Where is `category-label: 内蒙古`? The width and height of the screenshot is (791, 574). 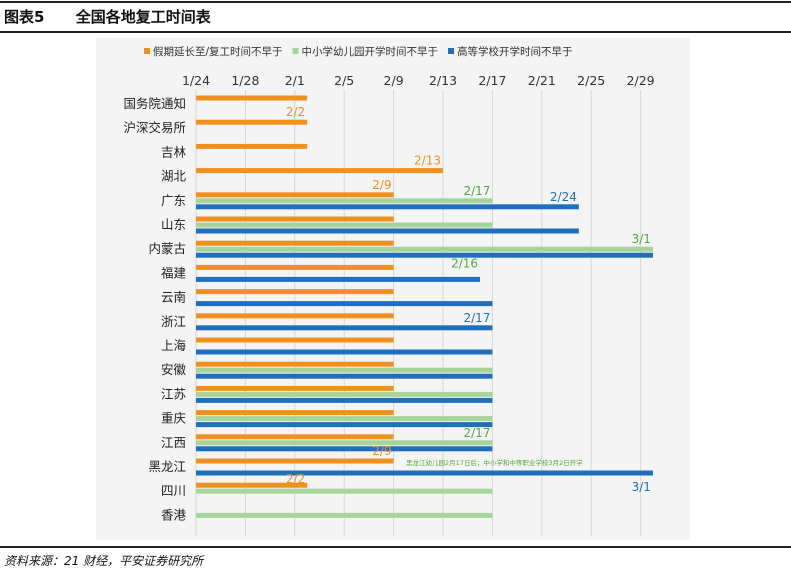
category-label: 内蒙古 is located at coordinates (167, 248).